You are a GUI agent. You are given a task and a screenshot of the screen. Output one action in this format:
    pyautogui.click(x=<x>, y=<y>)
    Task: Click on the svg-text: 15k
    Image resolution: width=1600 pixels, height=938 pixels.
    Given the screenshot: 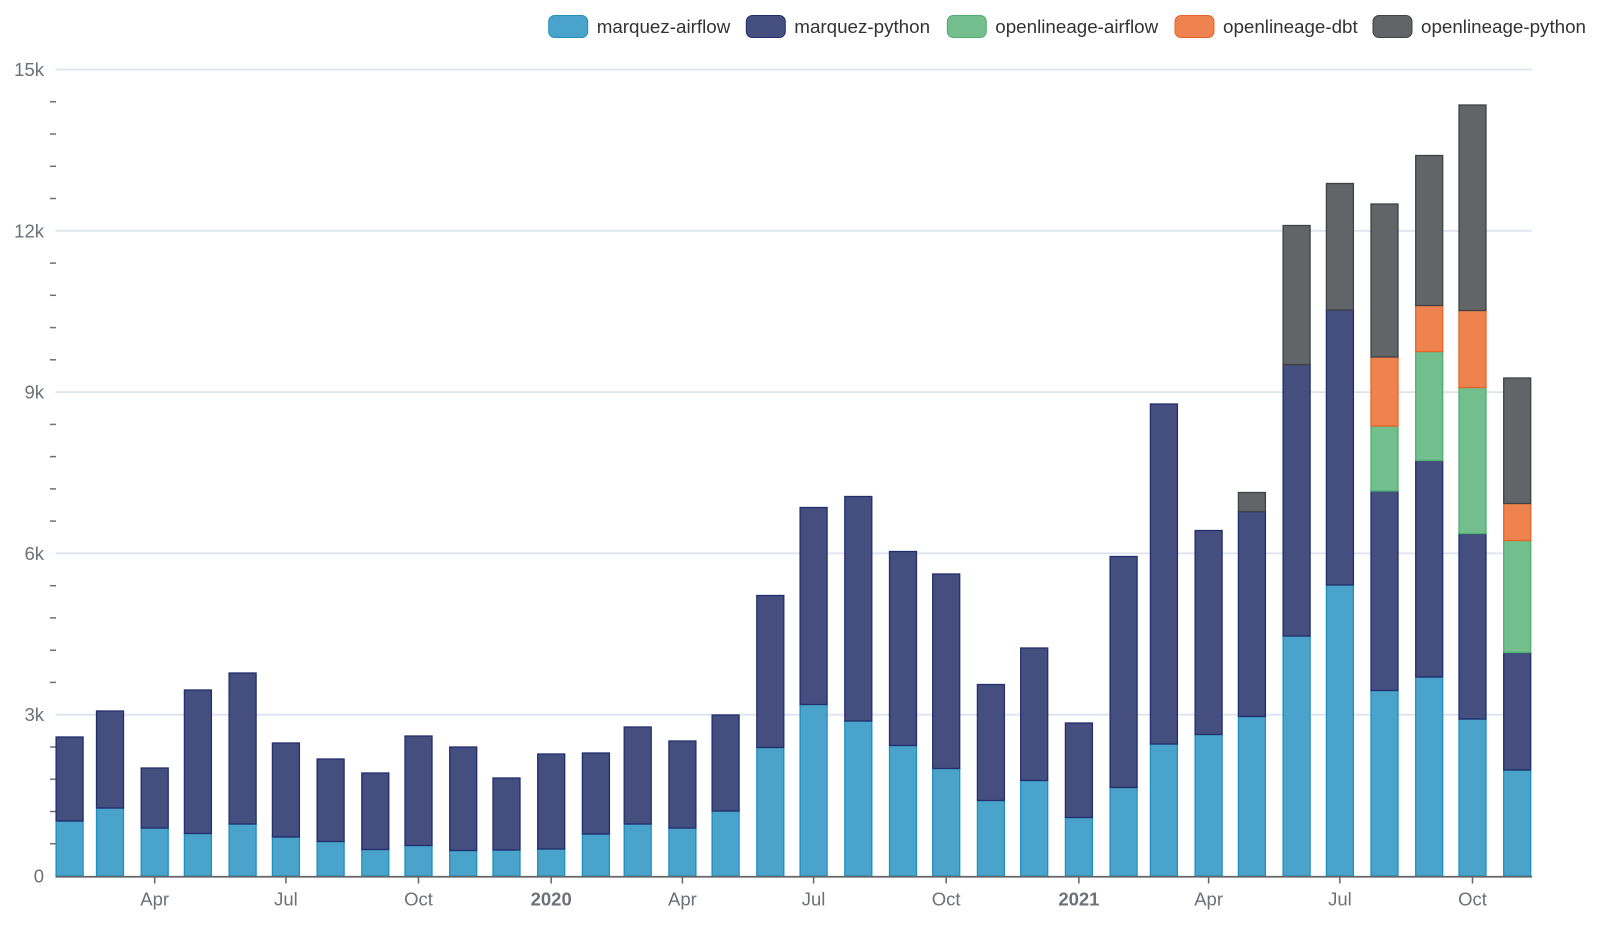 What is the action you would take?
    pyautogui.click(x=29, y=69)
    